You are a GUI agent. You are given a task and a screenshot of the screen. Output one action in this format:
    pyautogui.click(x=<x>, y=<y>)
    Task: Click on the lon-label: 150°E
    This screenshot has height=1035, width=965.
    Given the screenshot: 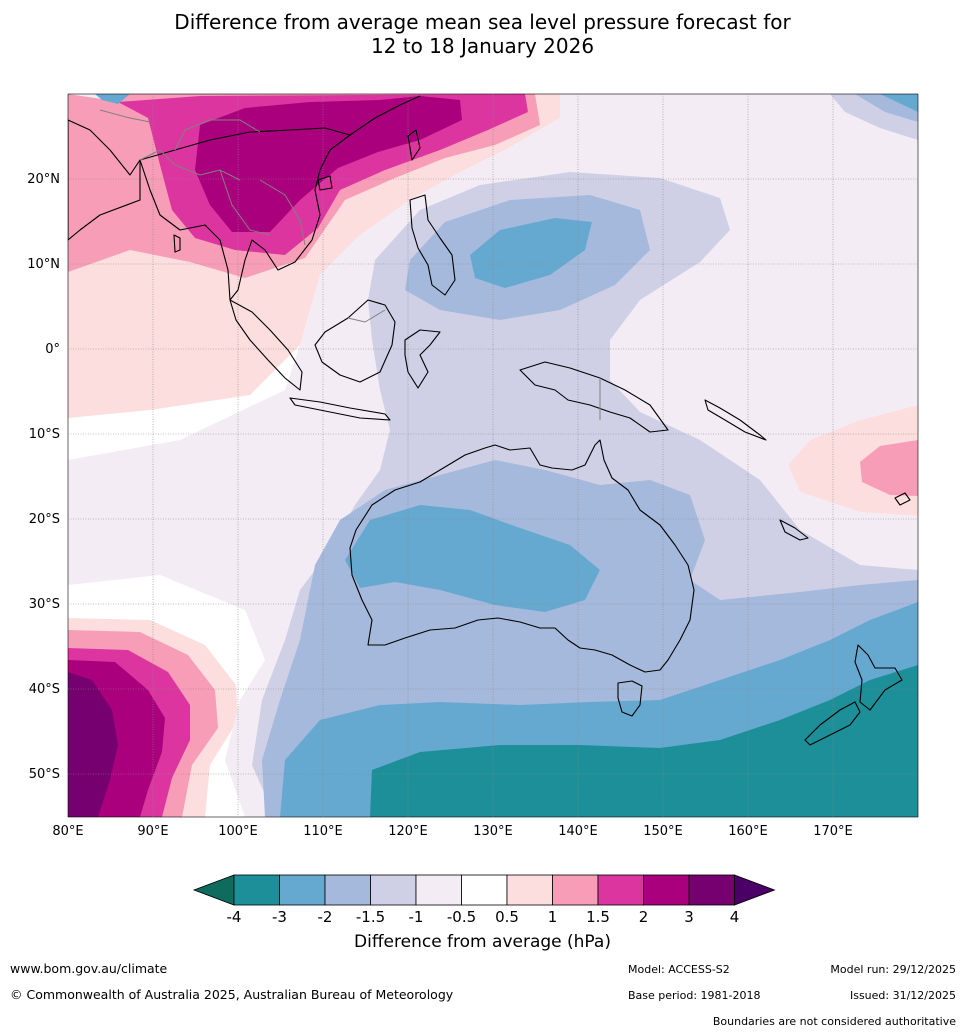 What is the action you would take?
    pyautogui.click(x=663, y=831)
    